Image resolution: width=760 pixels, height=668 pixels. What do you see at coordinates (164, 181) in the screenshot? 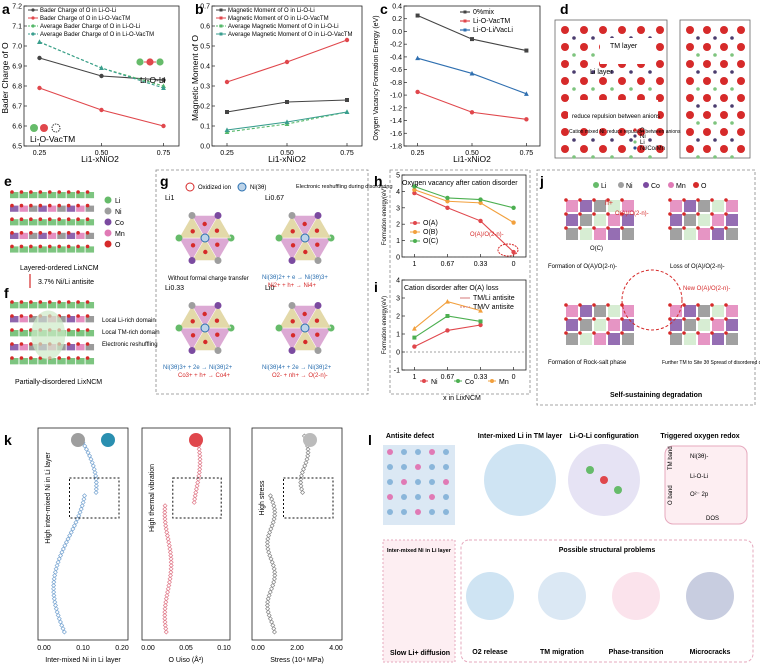
I see `panel-label-g: g` at bounding box center [164, 181].